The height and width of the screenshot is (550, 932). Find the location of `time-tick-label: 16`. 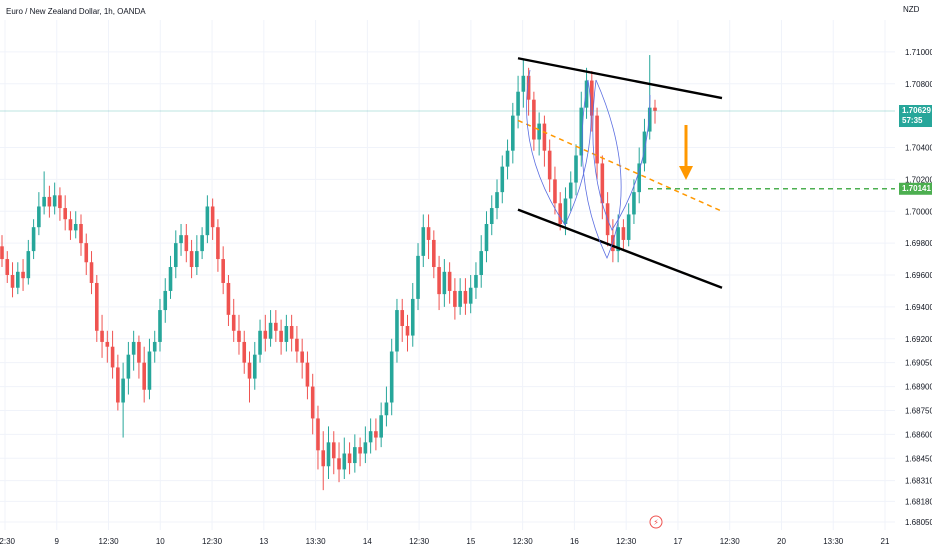

time-tick-label: 16 is located at coordinates (574, 541).